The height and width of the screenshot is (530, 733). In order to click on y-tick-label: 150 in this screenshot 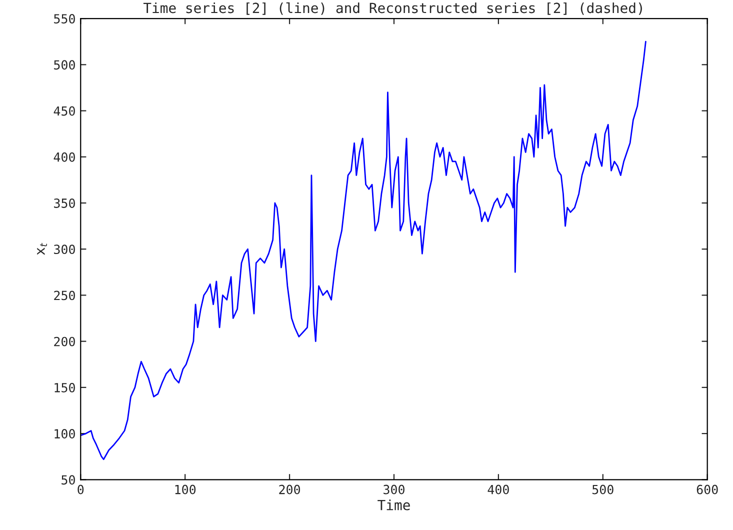, I will do `click(64, 387)`.